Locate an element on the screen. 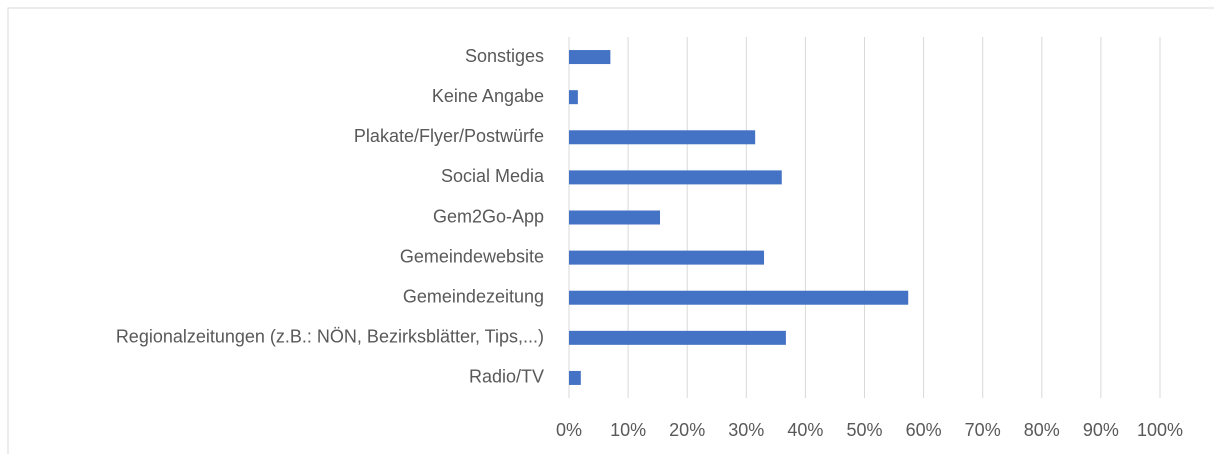 The width and height of the screenshot is (1214, 454). x-tick-label: 60% is located at coordinates (924, 430).